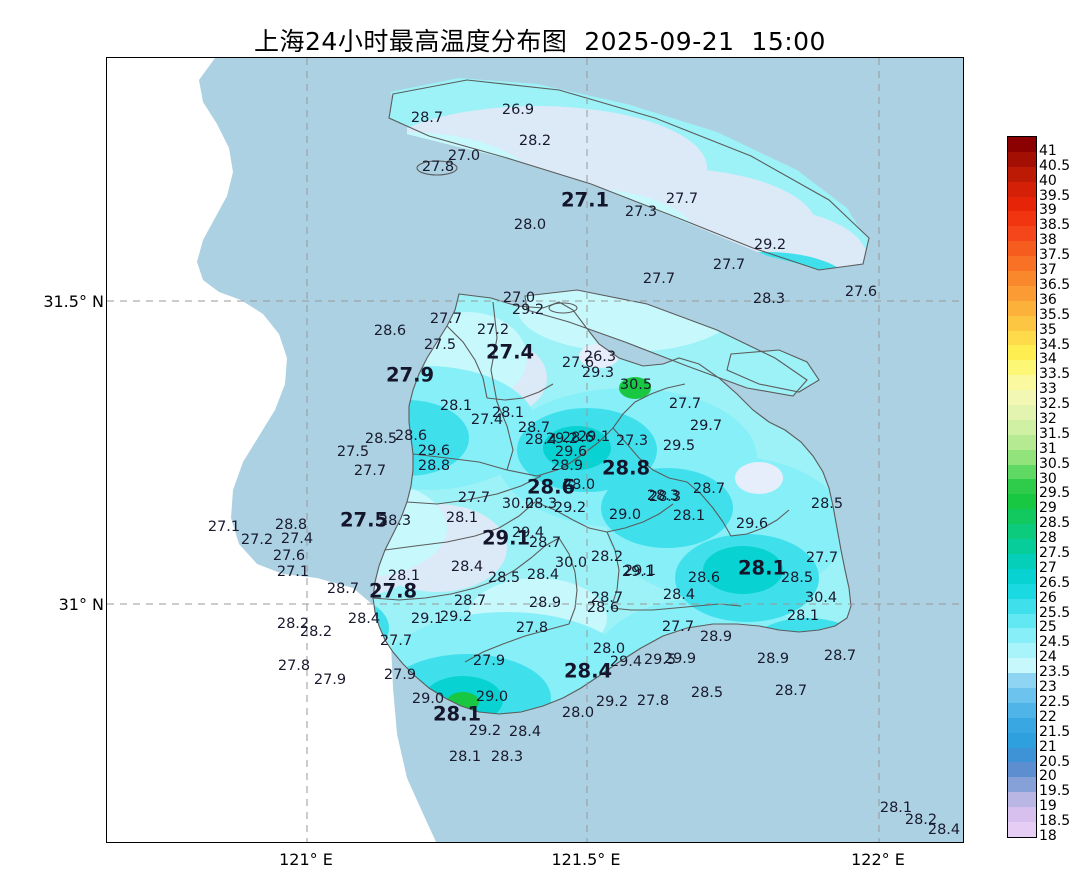  Describe the element at coordinates (636, 384) in the screenshot. I see `station-value: 30.5` at that location.